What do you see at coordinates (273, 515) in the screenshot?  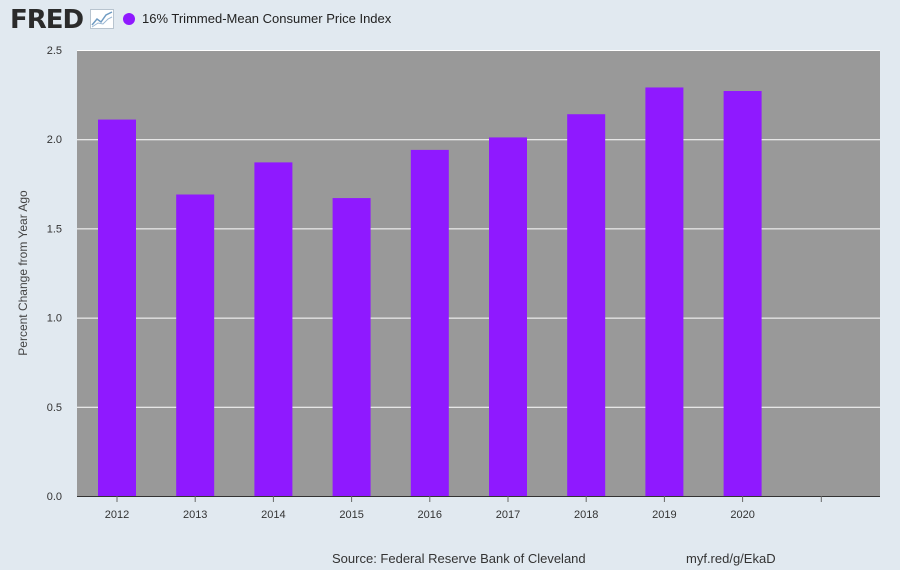 I see `x-tick-label: 2014` at bounding box center [273, 515].